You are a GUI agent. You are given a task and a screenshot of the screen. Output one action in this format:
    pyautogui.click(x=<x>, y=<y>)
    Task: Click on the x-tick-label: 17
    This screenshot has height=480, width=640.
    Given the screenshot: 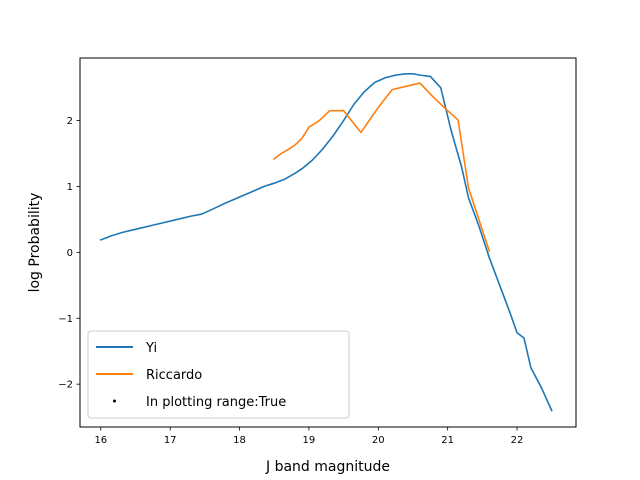 What is the action you would take?
    pyautogui.click(x=170, y=440)
    